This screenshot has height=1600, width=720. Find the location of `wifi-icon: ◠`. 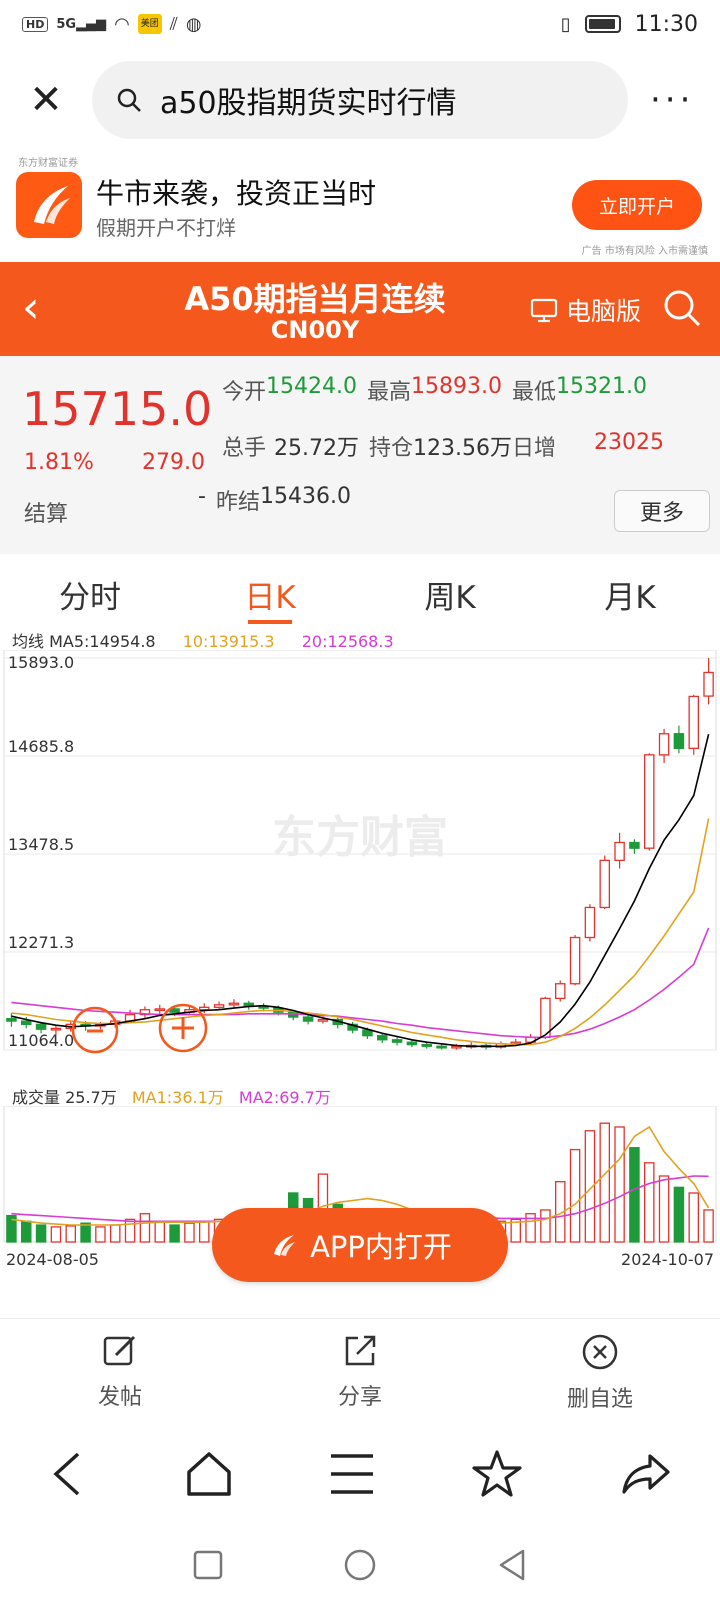

wifi-icon: ◠ is located at coordinates (122, 24).